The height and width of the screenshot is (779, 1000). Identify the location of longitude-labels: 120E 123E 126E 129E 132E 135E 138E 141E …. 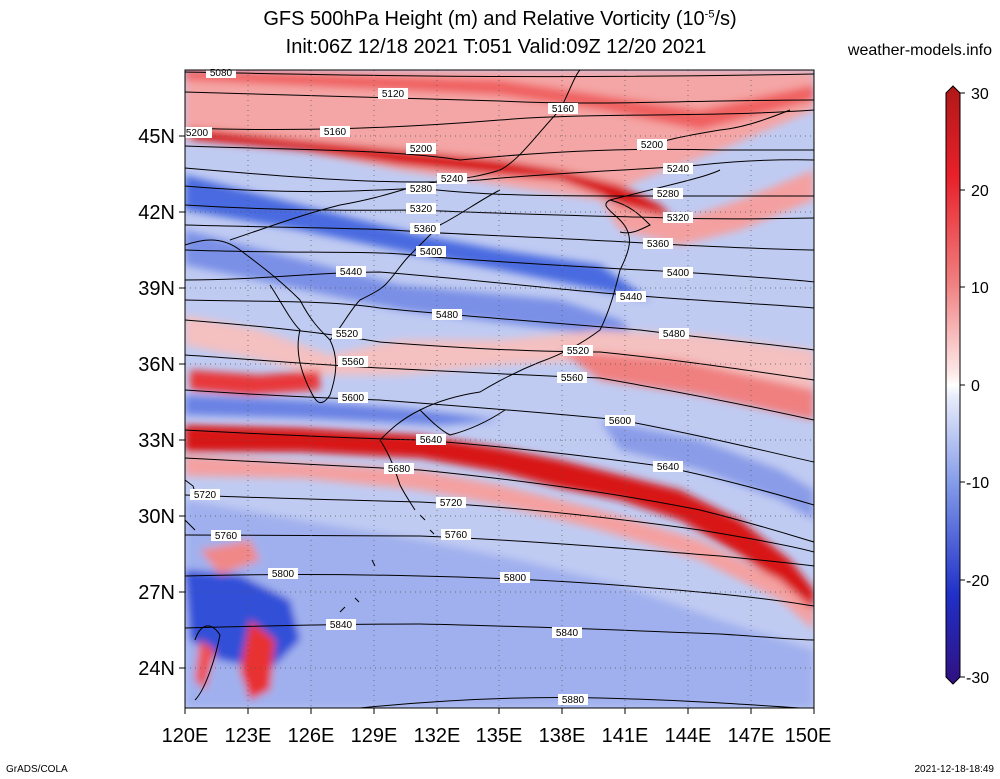
(497, 736).